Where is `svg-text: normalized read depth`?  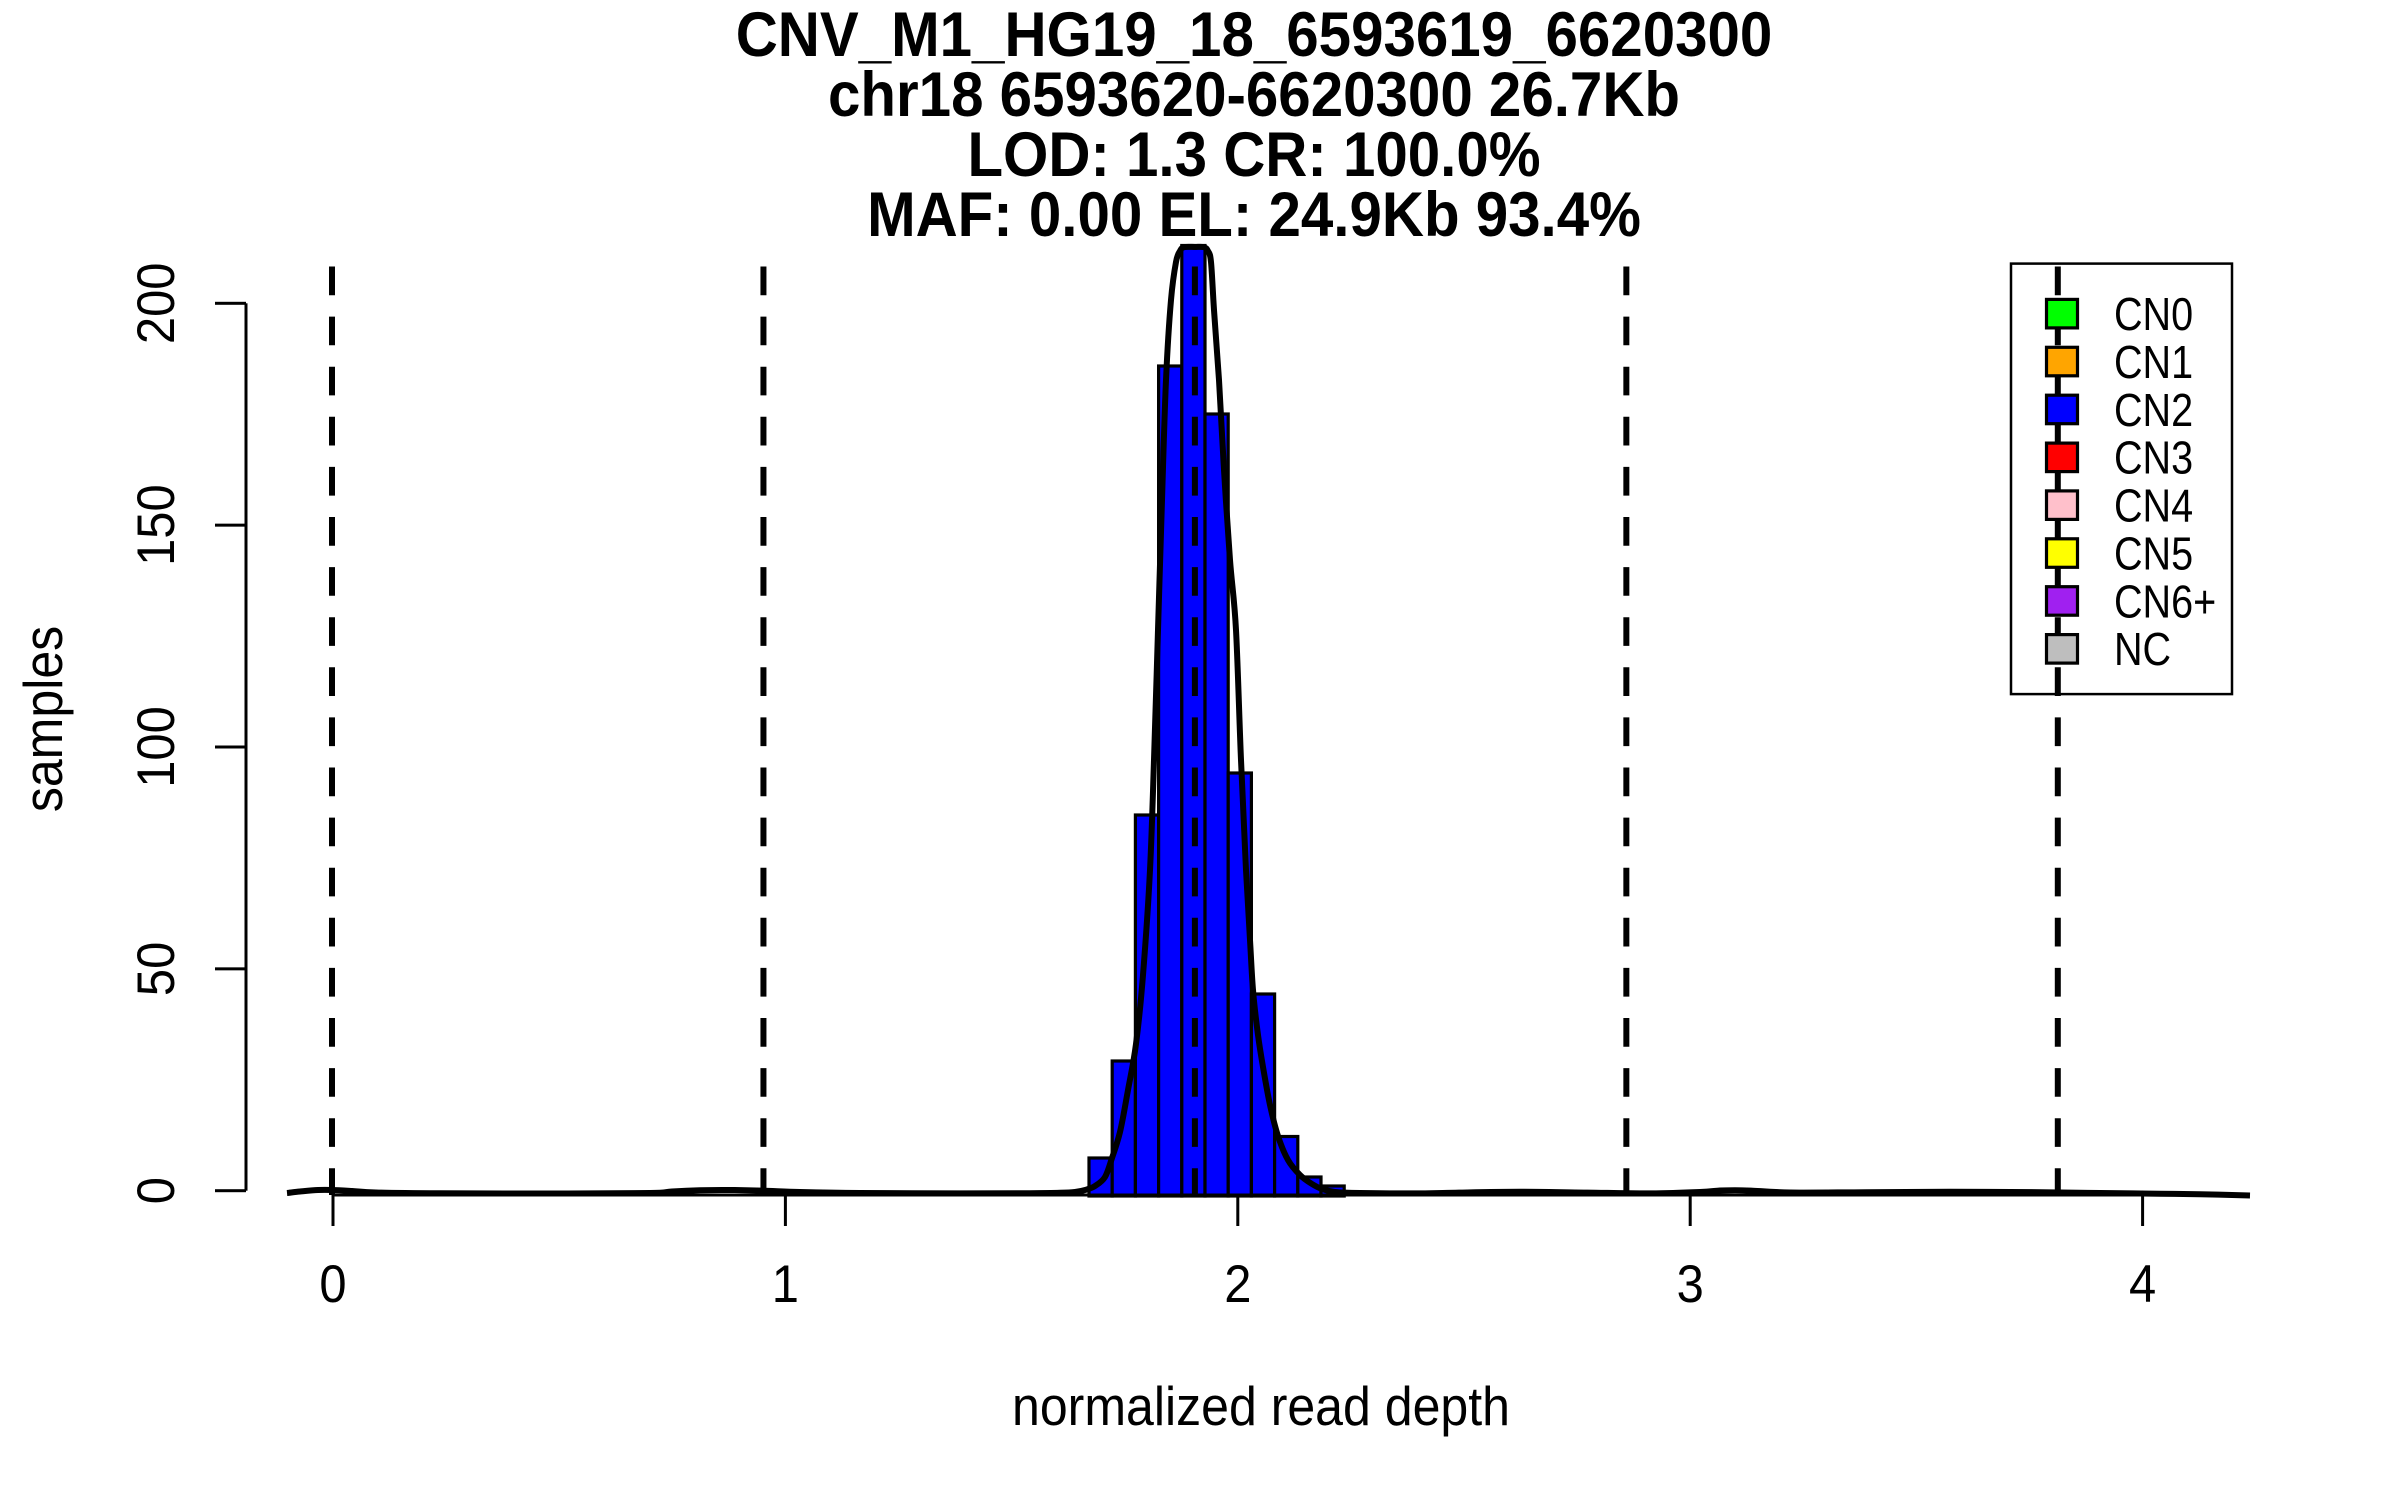
svg-text: normalized read depth is located at coordinates (1261, 1407).